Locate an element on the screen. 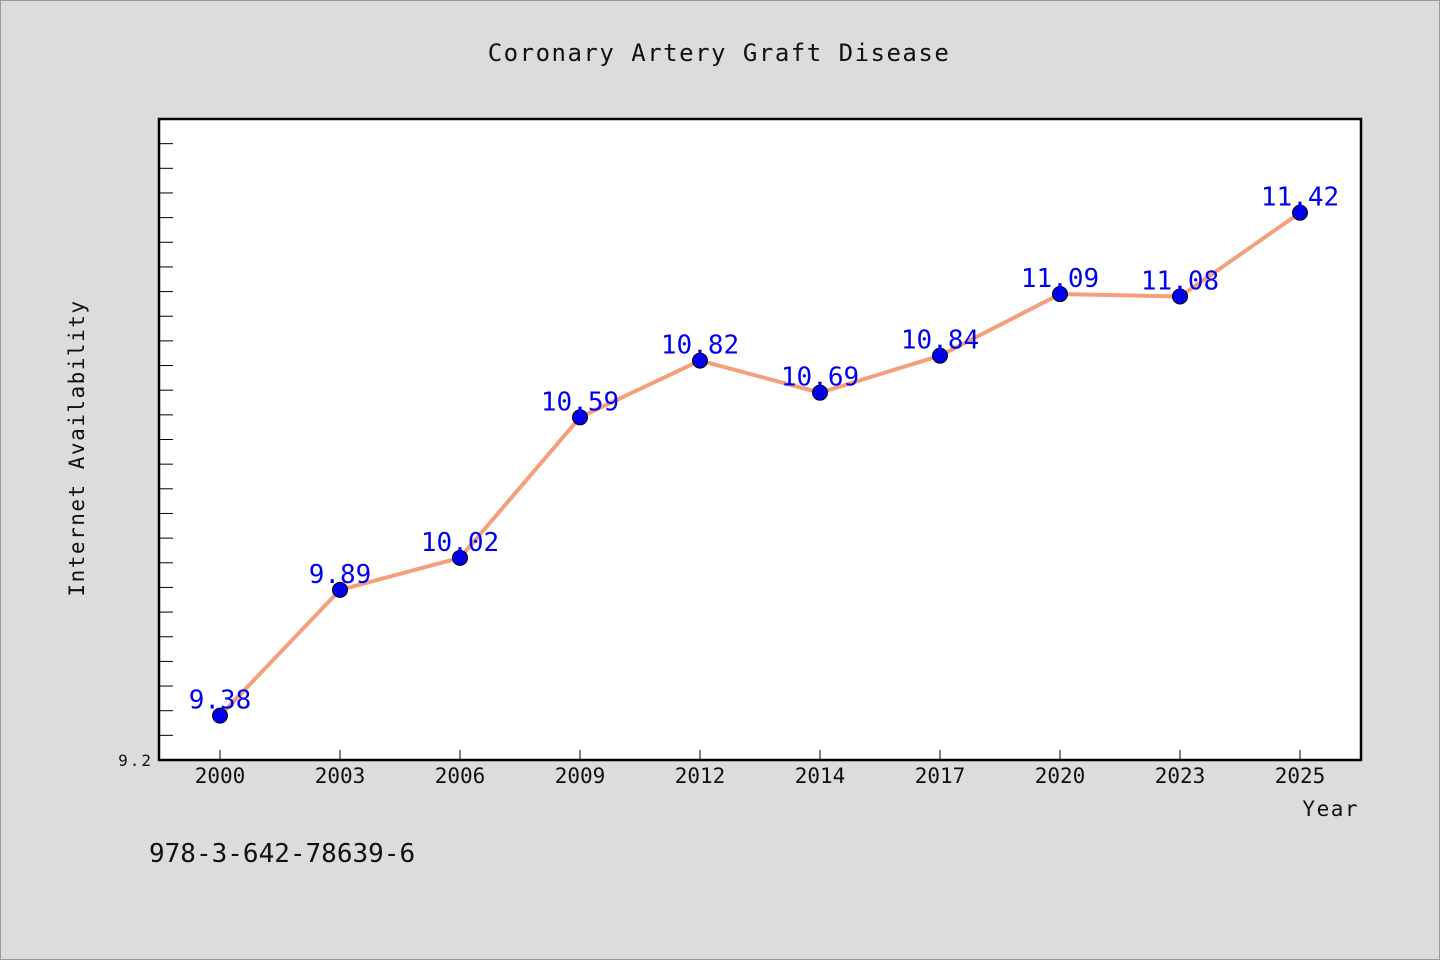  x-tick-label: 2000 is located at coordinates (220, 776).